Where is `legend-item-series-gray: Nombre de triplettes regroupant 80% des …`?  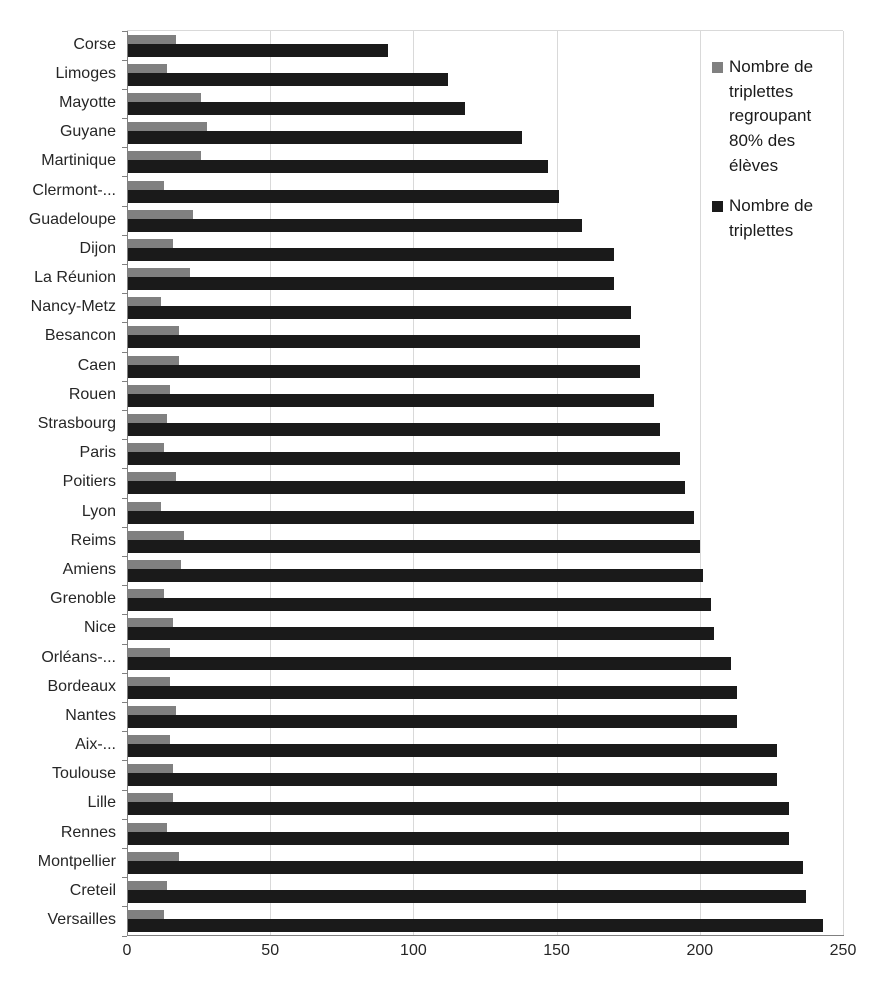
legend-item-series-gray: Nombre de triplettes regroupant 80% des … is located at coordinates (789, 116).